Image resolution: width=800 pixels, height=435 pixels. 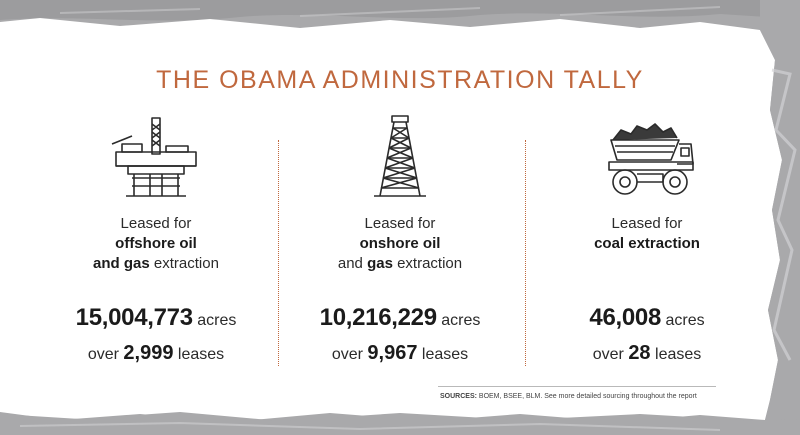 I want to click on leases-value: 9,967, so click(x=392, y=353).